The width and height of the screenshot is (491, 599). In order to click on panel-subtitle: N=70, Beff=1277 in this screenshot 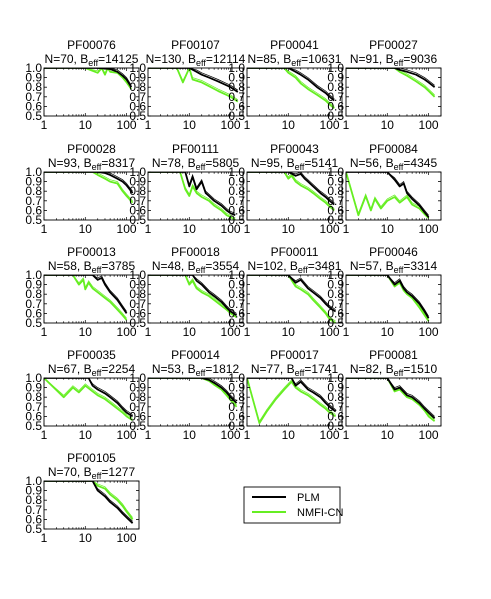, I will do `click(92, 473)`.